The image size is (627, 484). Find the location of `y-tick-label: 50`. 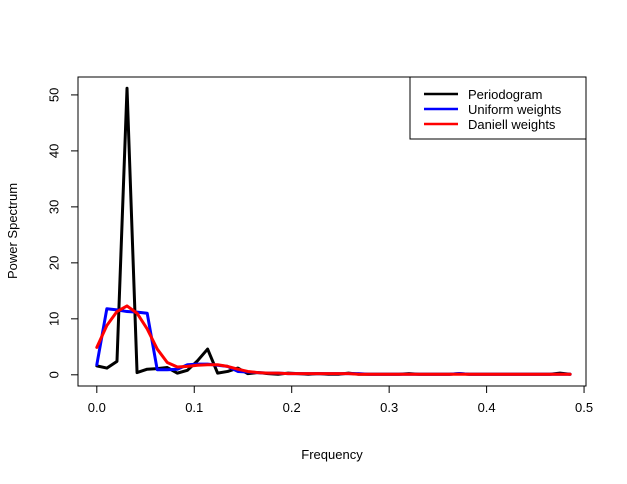

y-tick-label: 50 is located at coordinates (54, 95).